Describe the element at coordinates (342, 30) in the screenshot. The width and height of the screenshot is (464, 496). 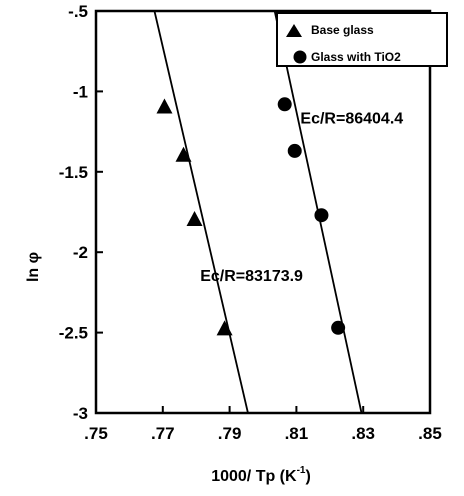
I see `legend-label-base-glass: Base glass` at that location.